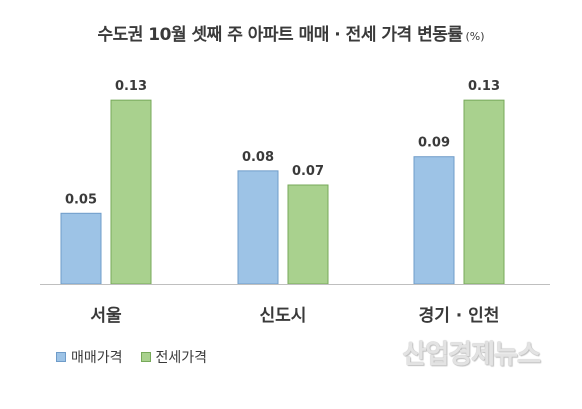  I want to click on value-label-jeonse-2: 0.13, so click(484, 86).